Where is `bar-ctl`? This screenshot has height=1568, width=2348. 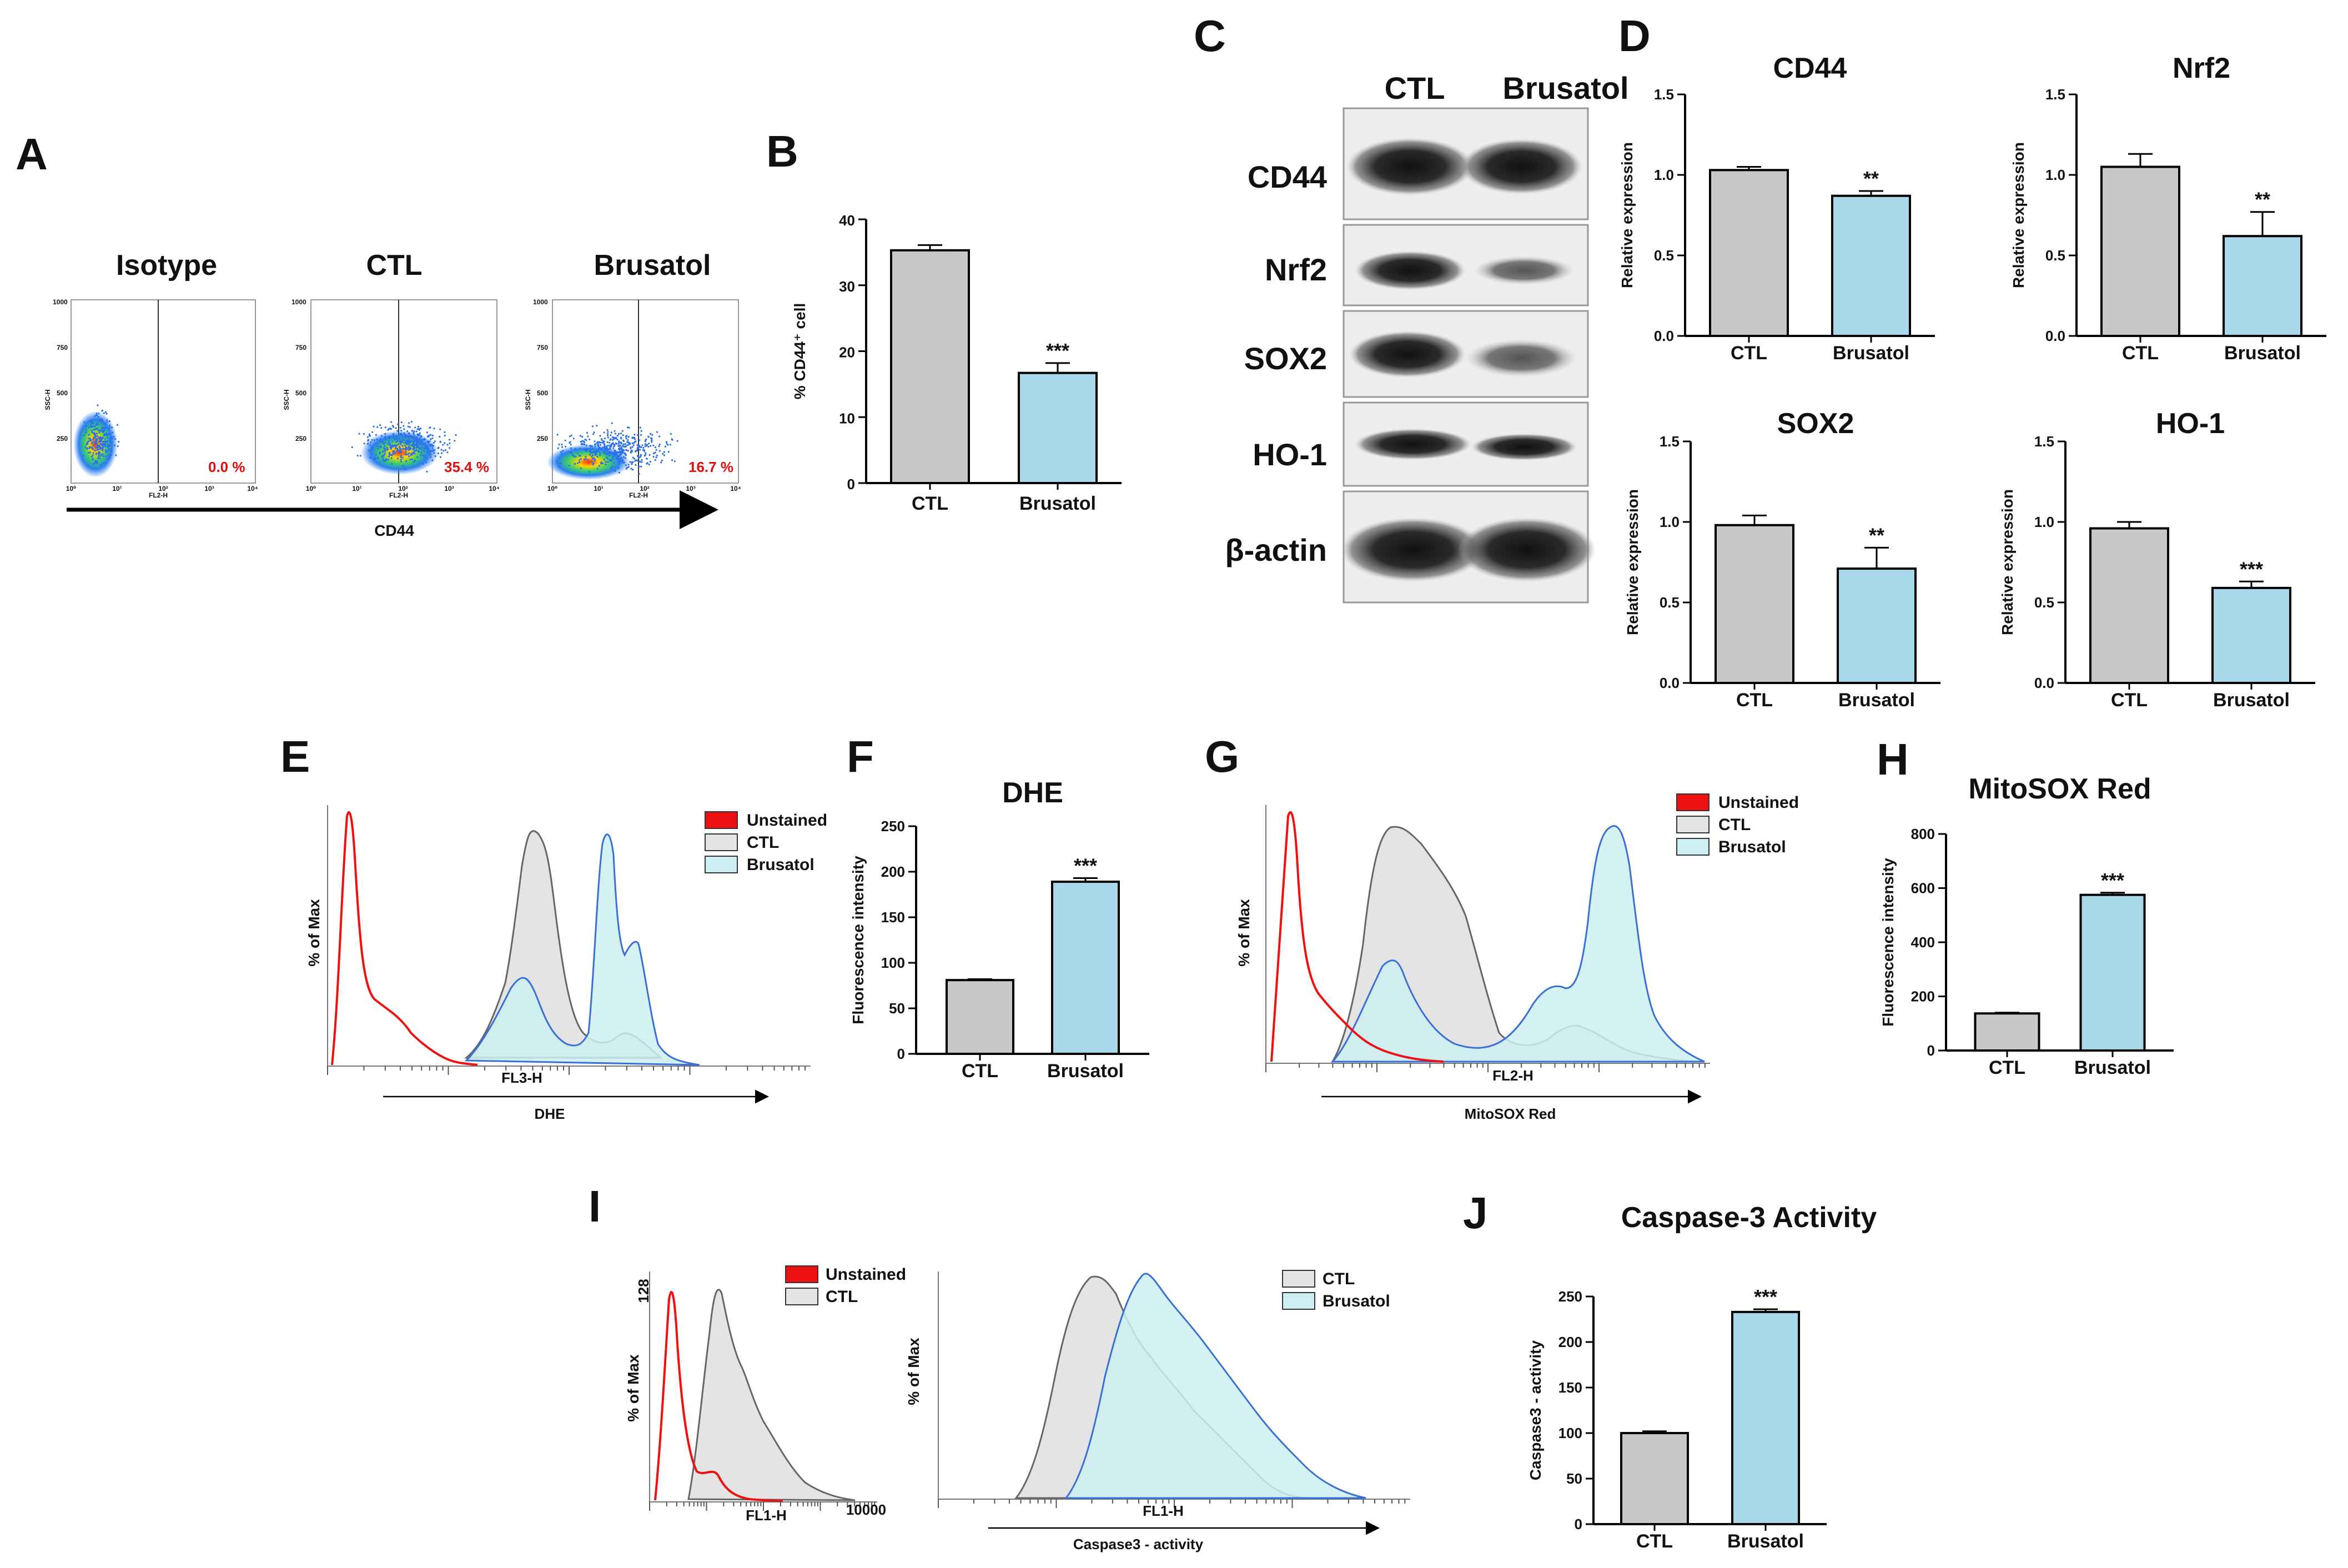 bar-ctl is located at coordinates (2140, 251).